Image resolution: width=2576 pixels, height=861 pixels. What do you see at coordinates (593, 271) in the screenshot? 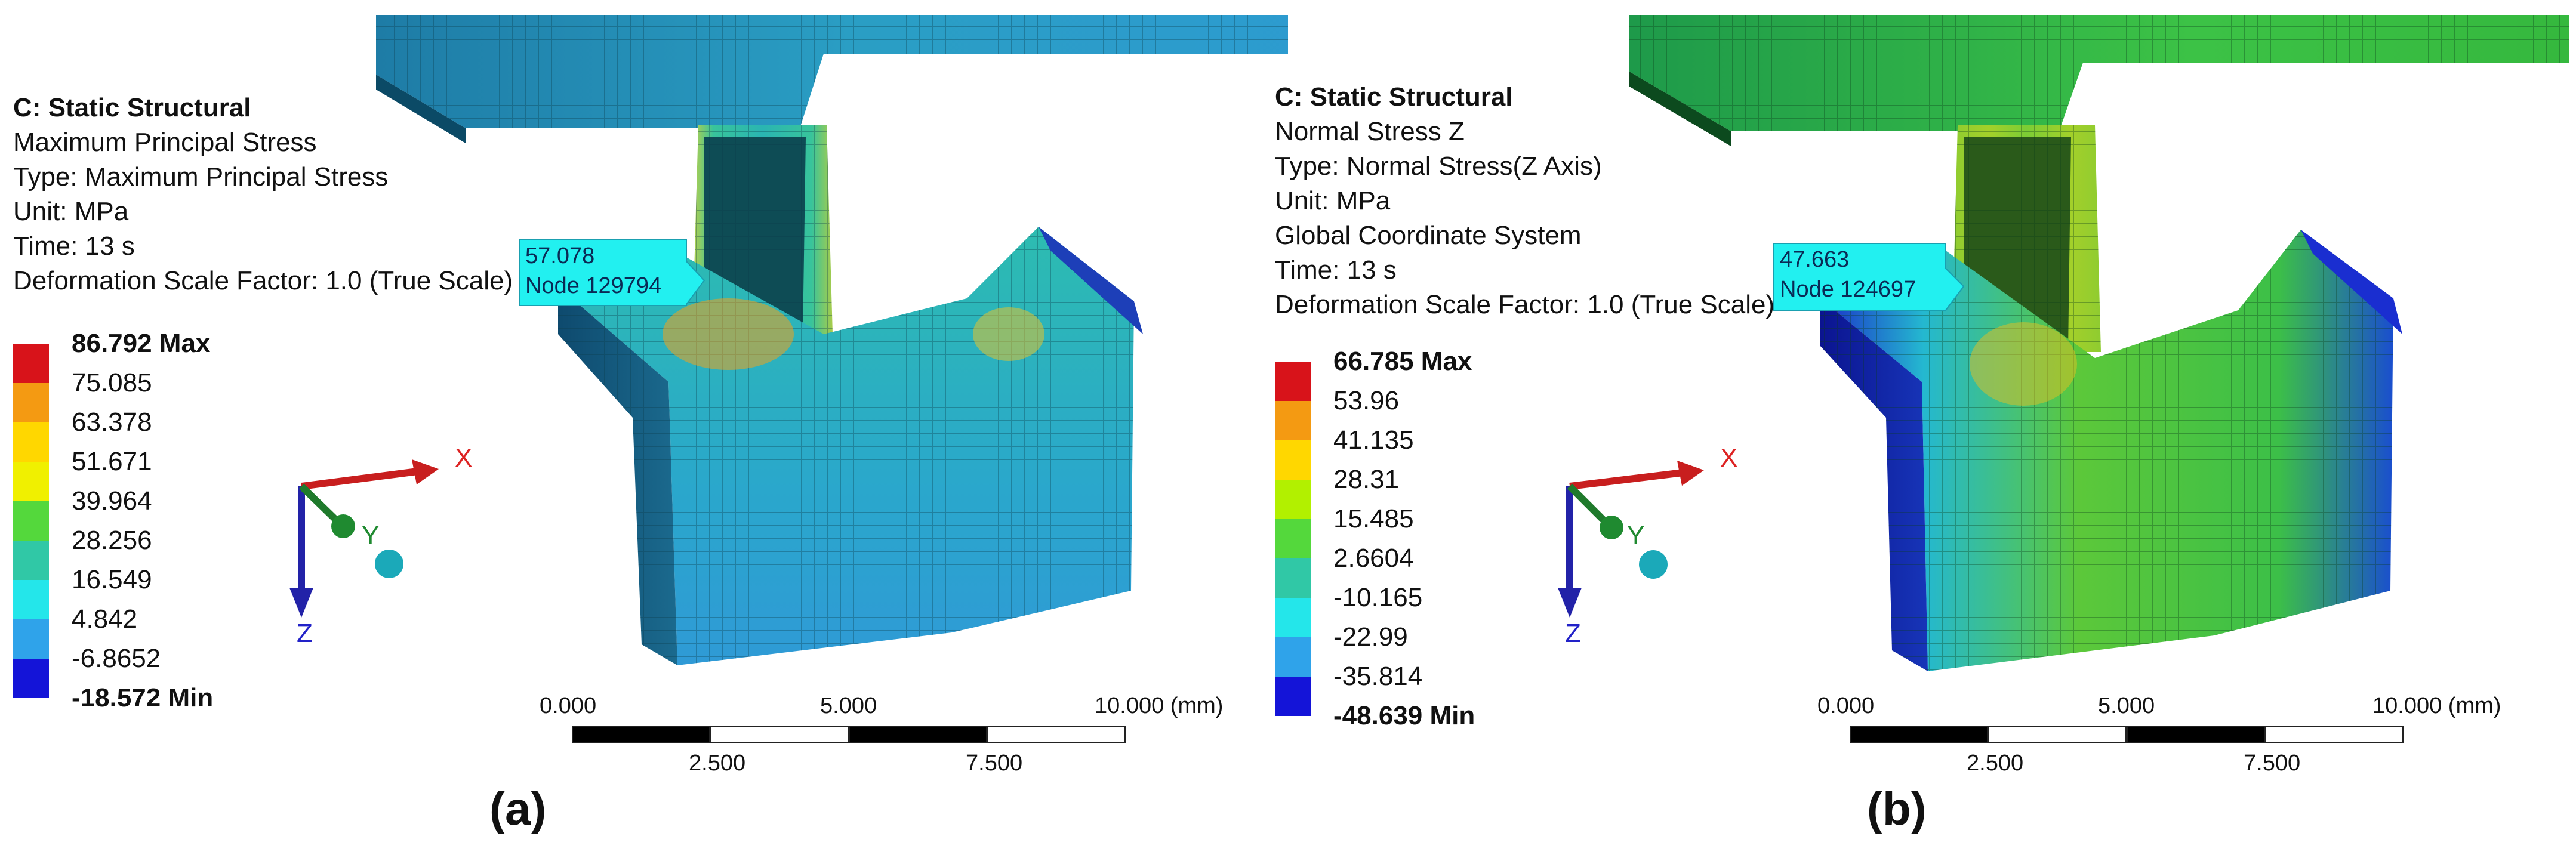
I see `probe-label: 57.078 Node 129794` at bounding box center [593, 271].